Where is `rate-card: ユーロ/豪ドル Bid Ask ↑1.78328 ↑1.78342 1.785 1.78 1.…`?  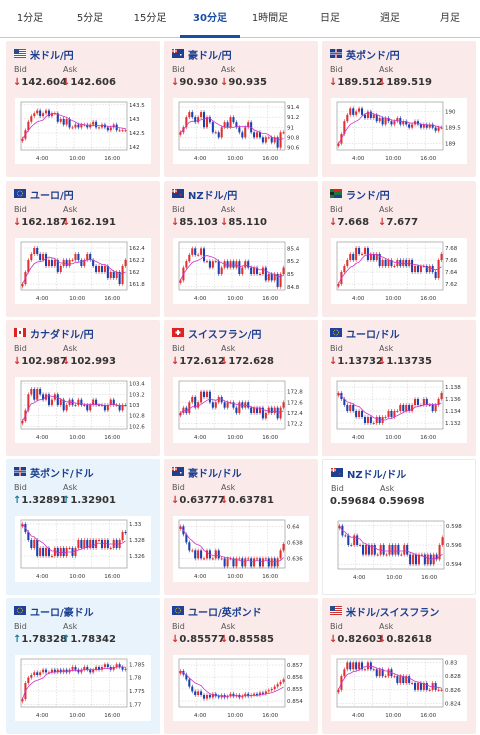 rate-card: ユーロ/豪ドル Bid Ask ↑1.78328 ↑1.78342 1.785 1.78 1.… is located at coordinates (83, 666).